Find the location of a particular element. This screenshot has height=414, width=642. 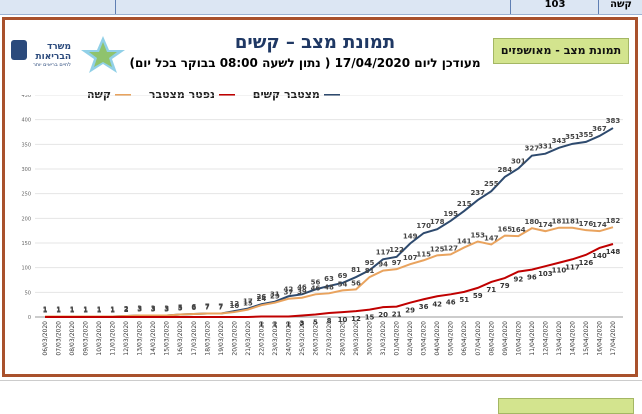

data-label-severe: 164 is located at coordinates (518, 230).